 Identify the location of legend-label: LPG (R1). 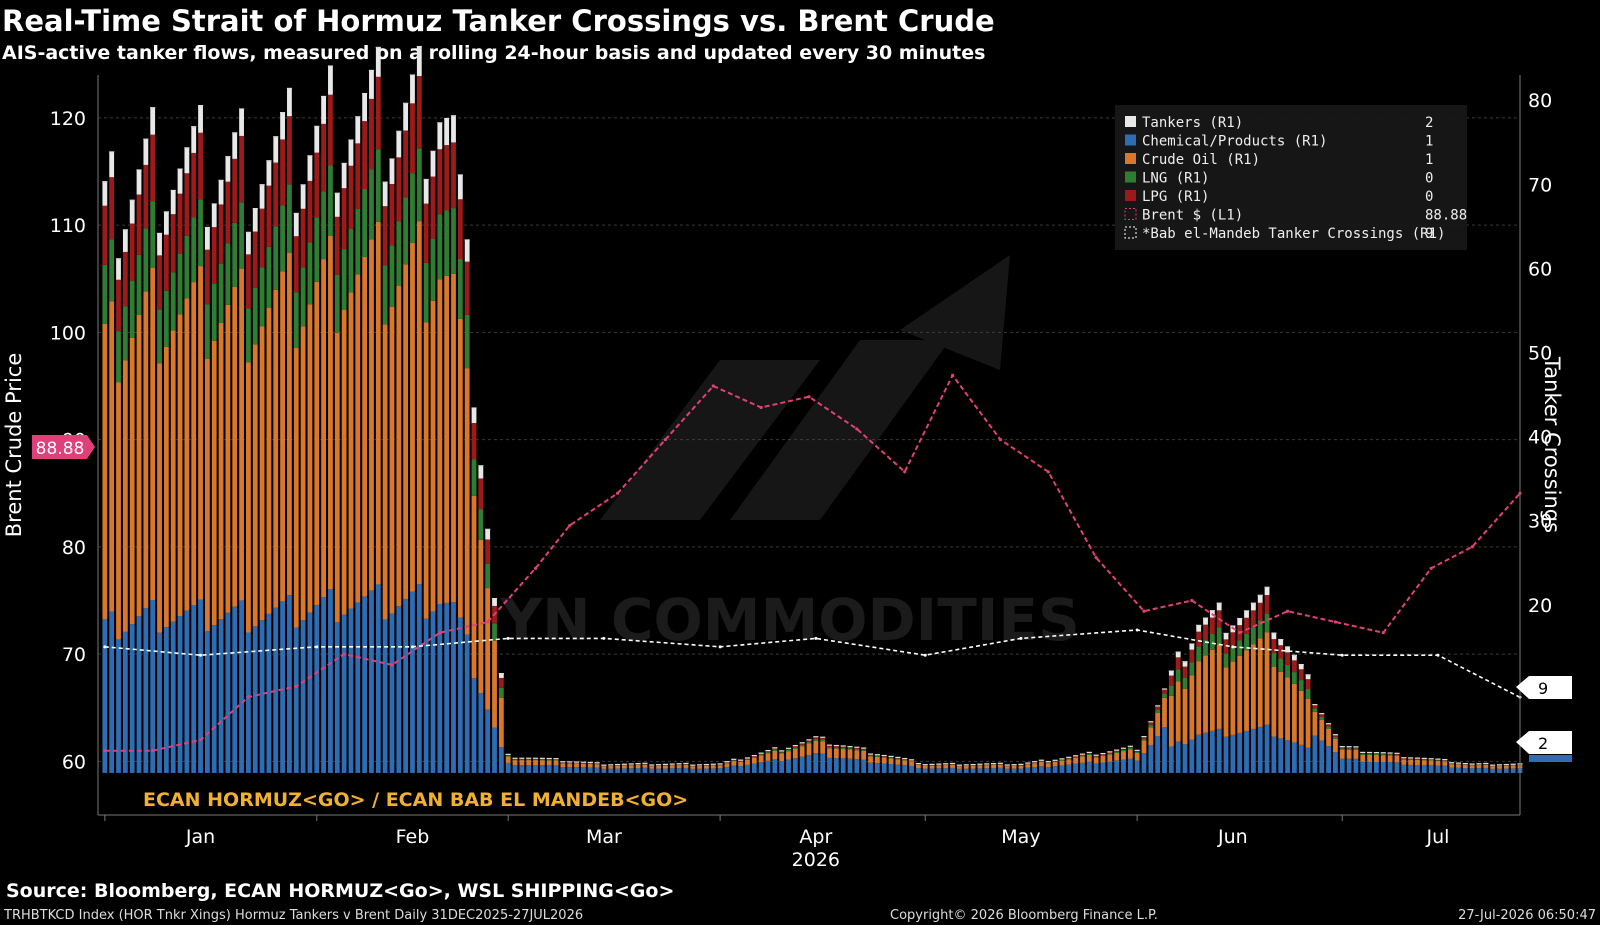
(1175, 197).